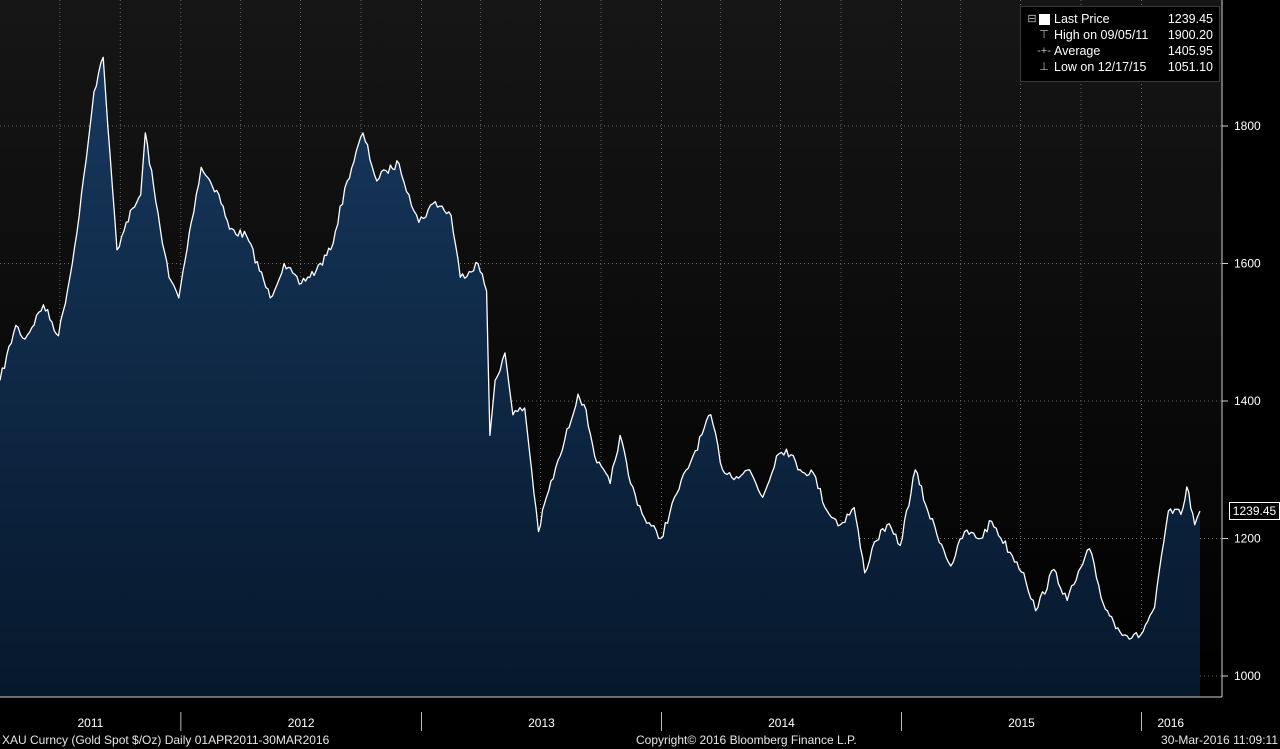  I want to click on y-axis: 1000 1200 1400 1600 1800, so click(1241, 401).